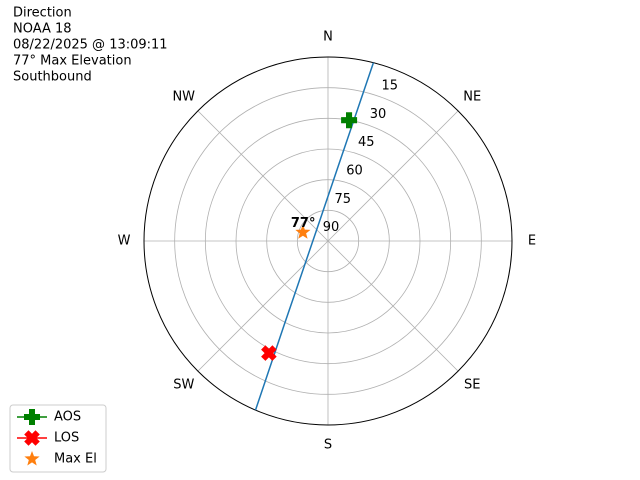 This screenshot has height=480, width=640. What do you see at coordinates (90, 45) in the screenshot?
I see `annotation: 08/22/2025 @ 13:09:11` at bounding box center [90, 45].